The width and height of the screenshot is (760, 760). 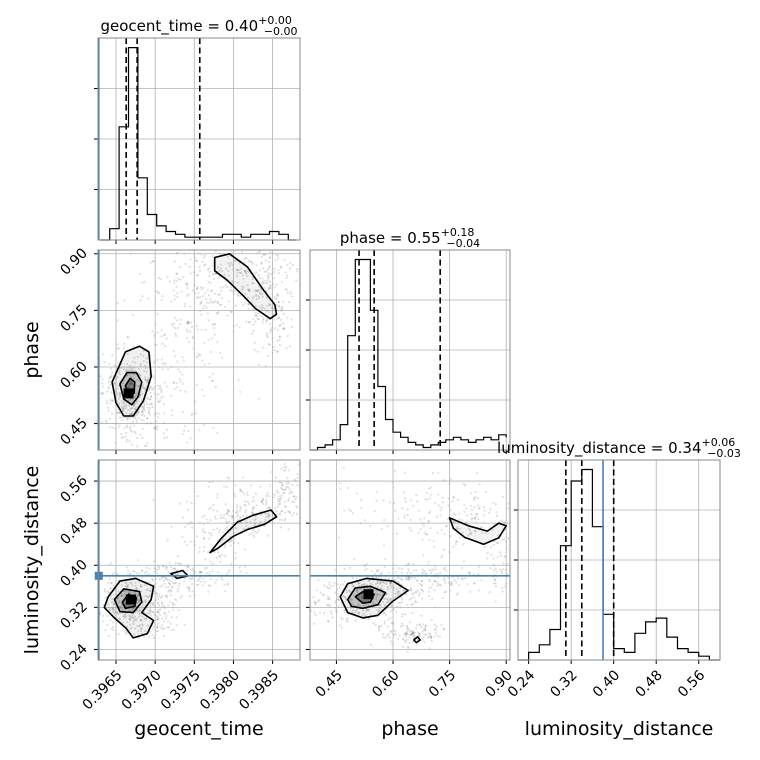 I want to click on y-tick-label: 0.75, so click(x=73, y=318).